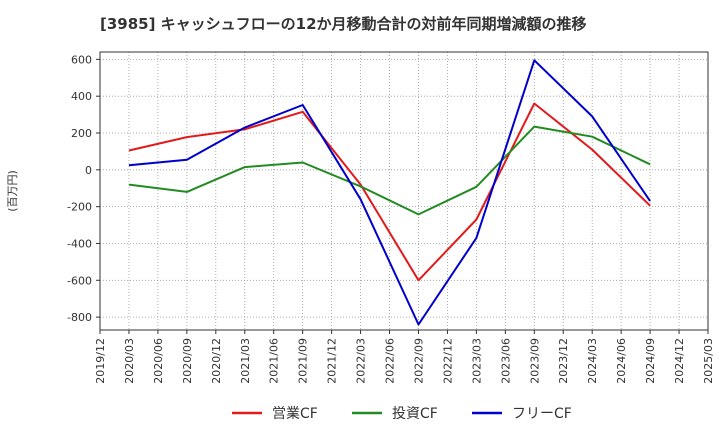 The height and width of the screenshot is (440, 720). I want to click on x-tick-label: 2021/12, so click(332, 361).